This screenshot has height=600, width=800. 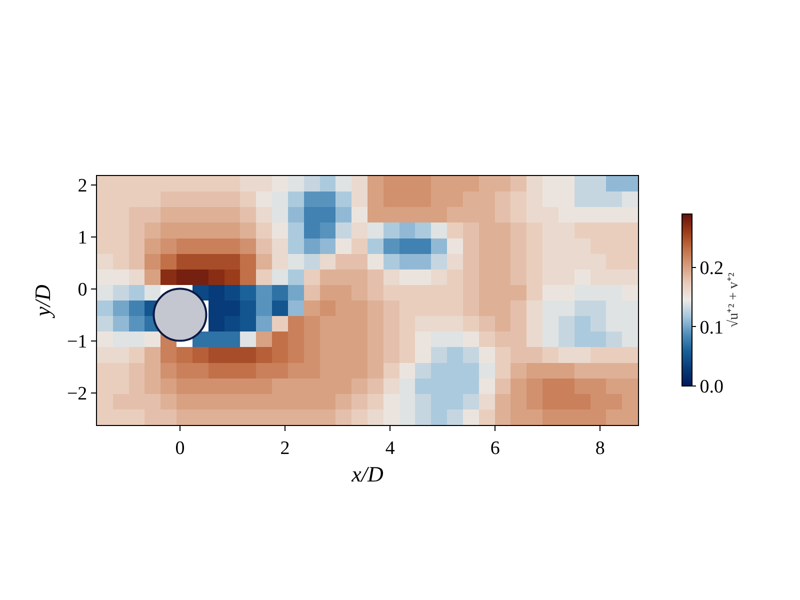 What do you see at coordinates (600, 448) in the screenshot?
I see `x-tick-label: 8` at bounding box center [600, 448].